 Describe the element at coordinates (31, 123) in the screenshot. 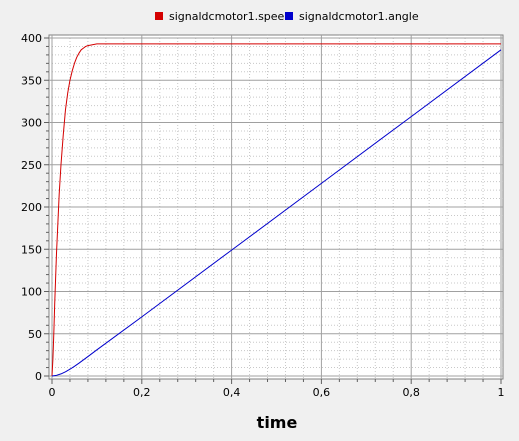

I see `y-tick-label: 300` at that location.